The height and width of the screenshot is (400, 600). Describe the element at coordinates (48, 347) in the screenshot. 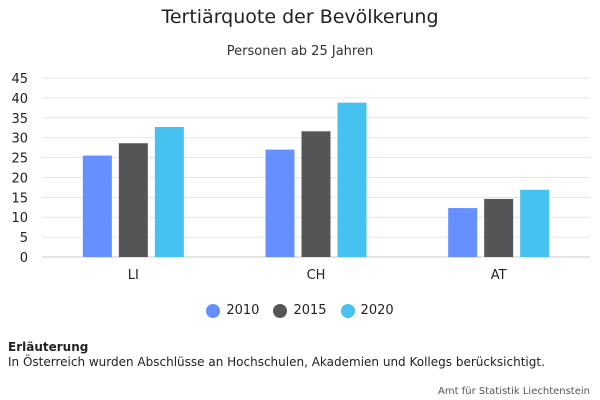

I see `note-title: Erläuterung` at that location.